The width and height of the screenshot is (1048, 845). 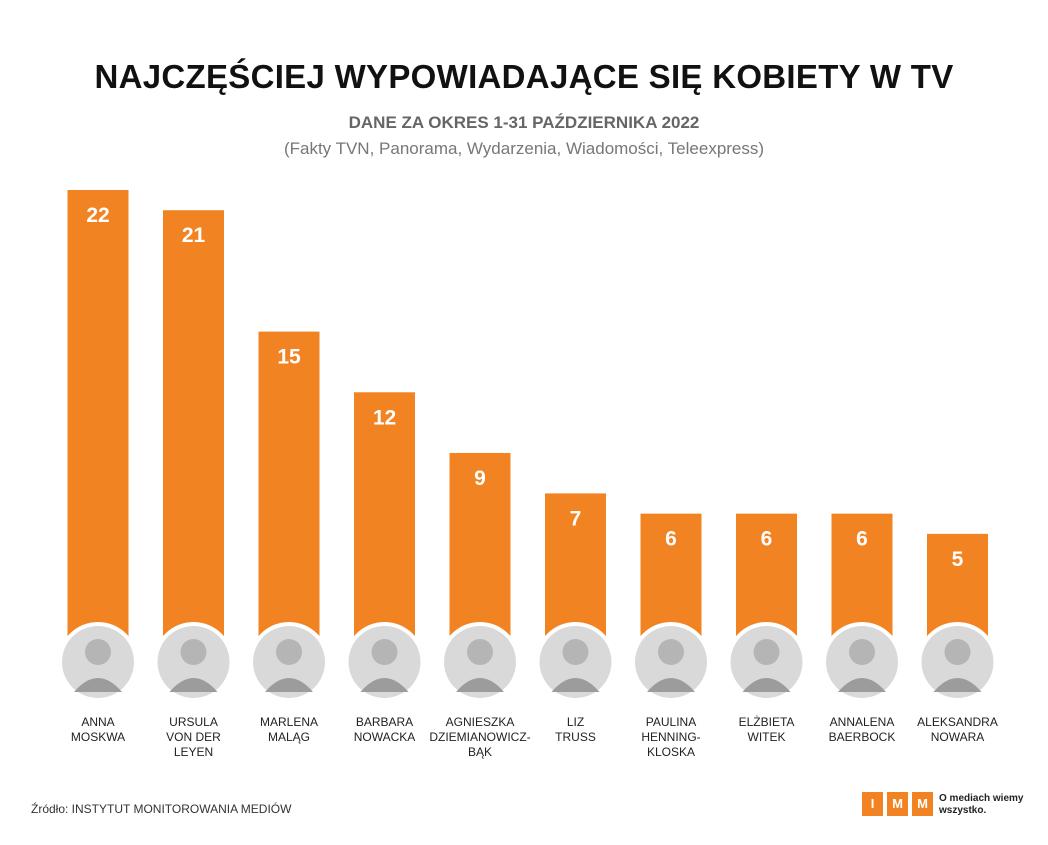 I want to click on logo-letter-m1: M, so click(x=897, y=804).